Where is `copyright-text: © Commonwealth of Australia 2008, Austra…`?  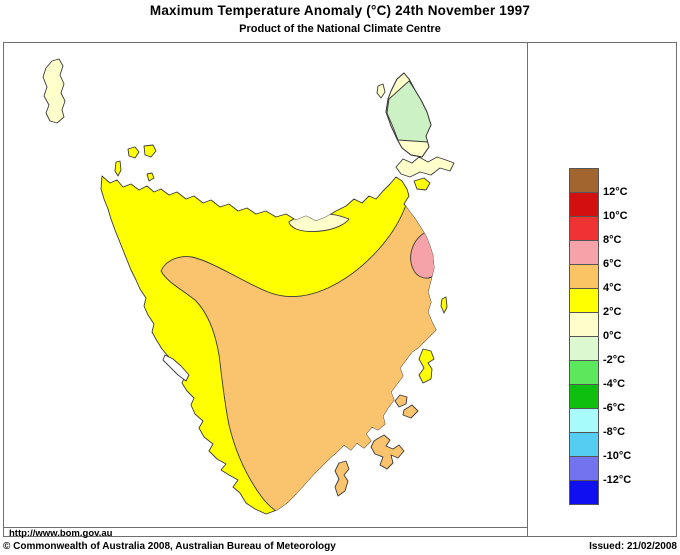
copyright-text: © Commonwealth of Australia 2008, Austra… is located at coordinates (169, 546).